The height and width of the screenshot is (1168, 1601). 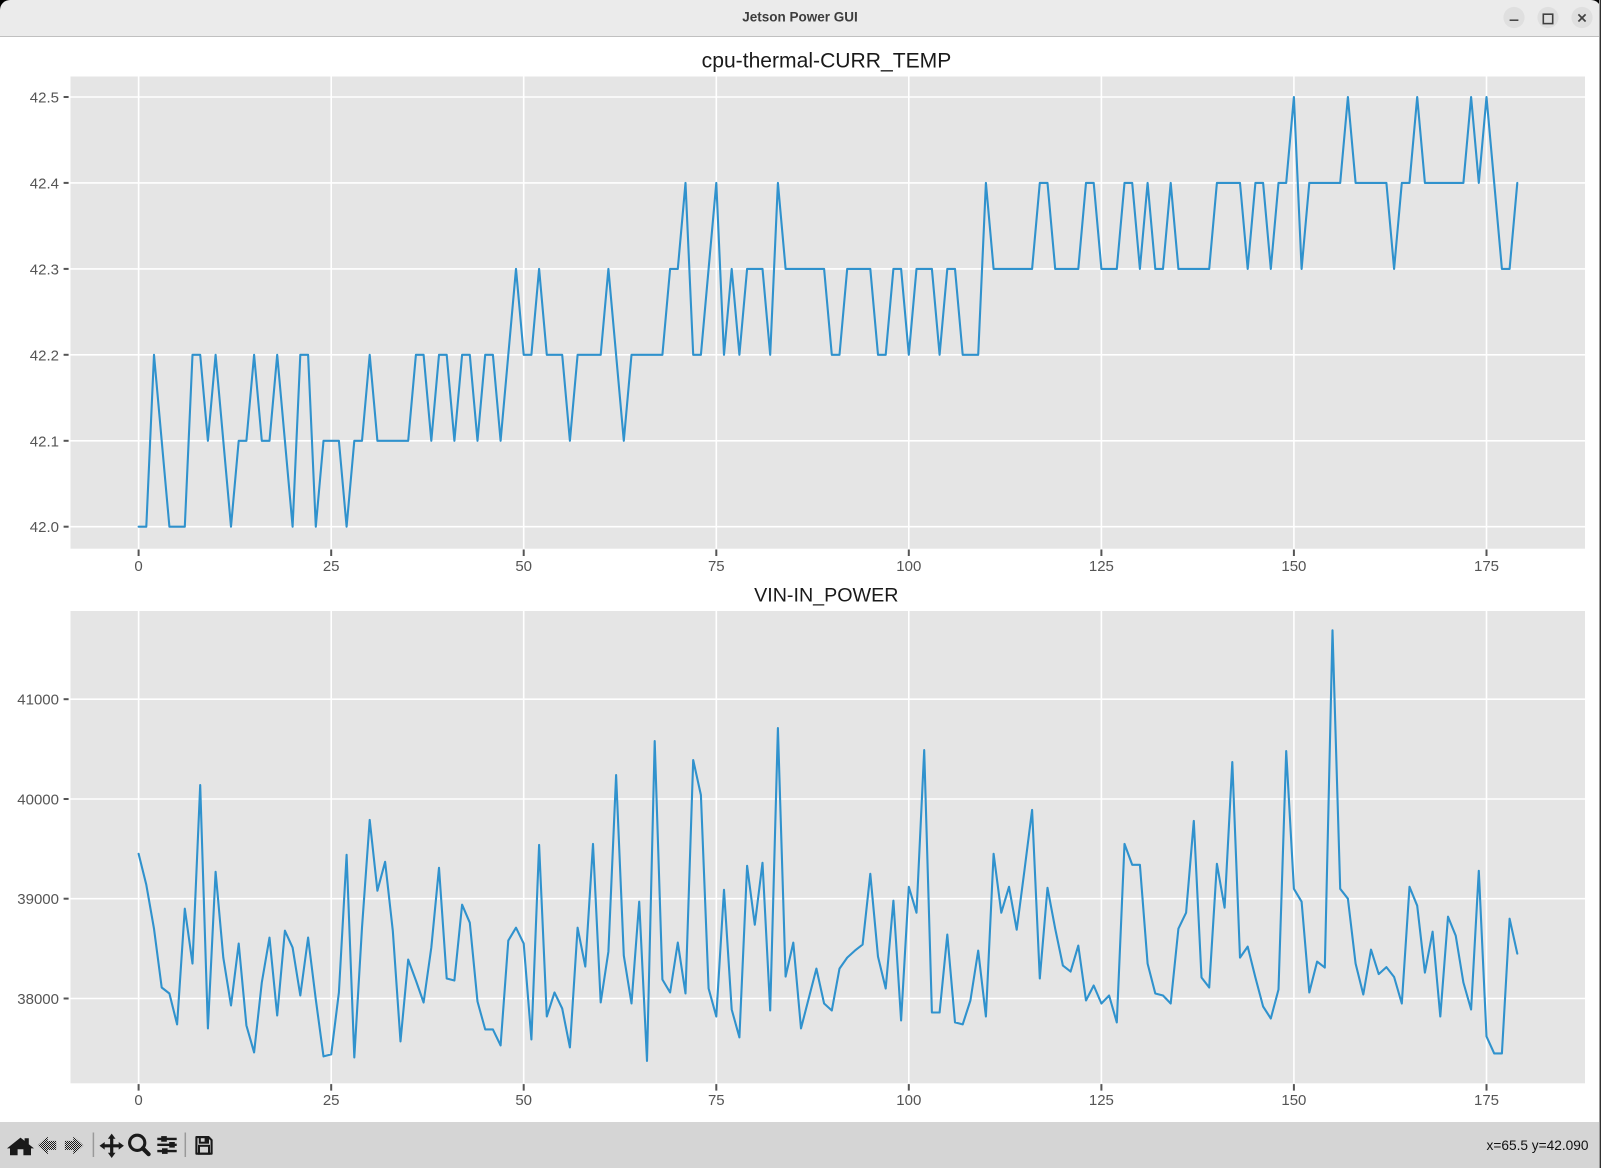 What do you see at coordinates (826, 595) in the screenshot?
I see `svg-text: VIN-IN_POWER` at bounding box center [826, 595].